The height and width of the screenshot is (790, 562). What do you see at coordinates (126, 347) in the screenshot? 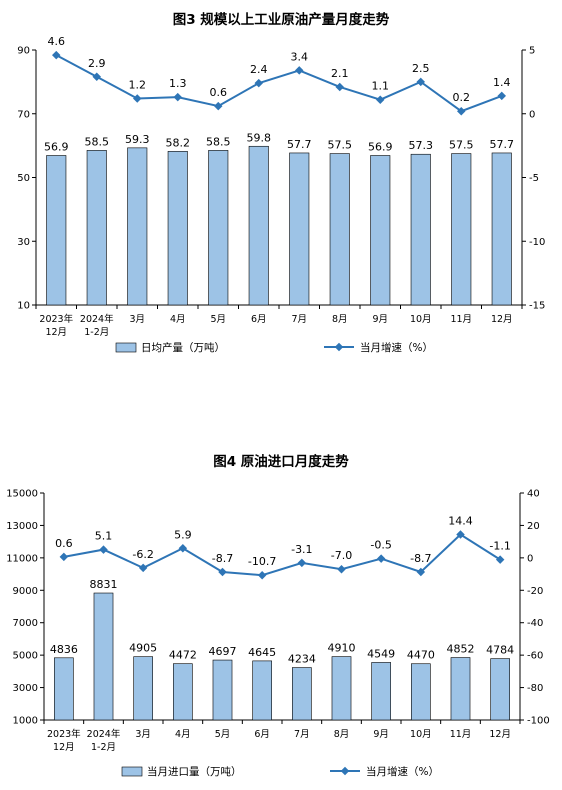
I see `legend-bar-swatch` at bounding box center [126, 347].